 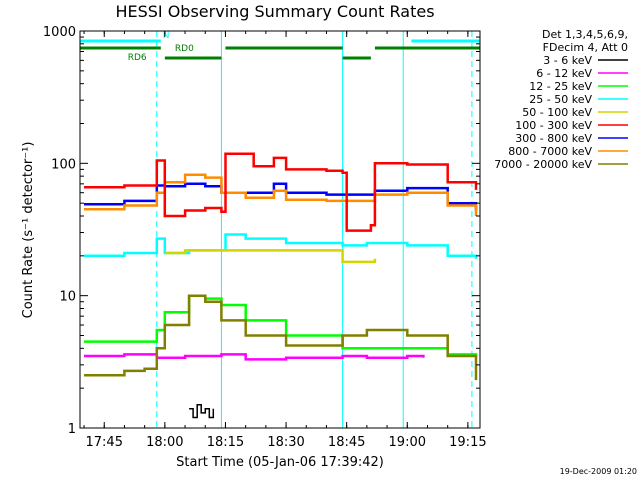 What do you see at coordinates (346, 442) in the screenshot?
I see `x-tick-label-1845: 18:45` at bounding box center [346, 442].